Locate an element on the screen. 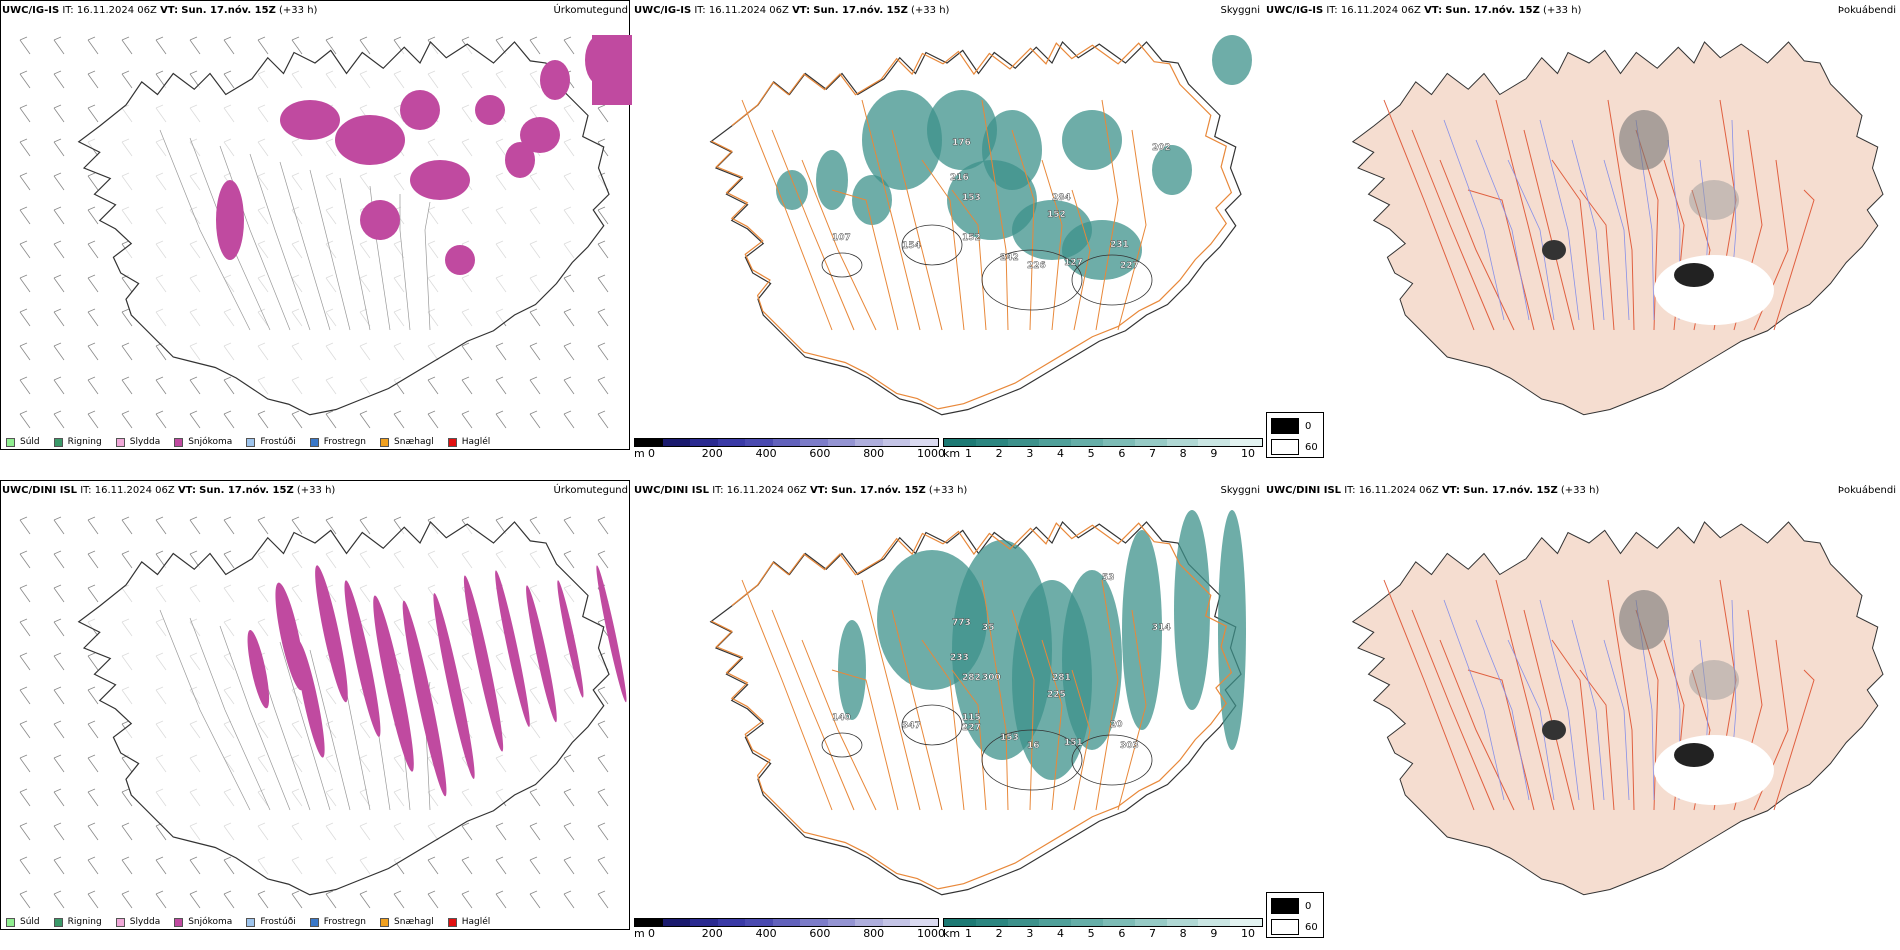 This screenshot has height=950, width=1900. visibility-label: 227 is located at coordinates (1129, 266).